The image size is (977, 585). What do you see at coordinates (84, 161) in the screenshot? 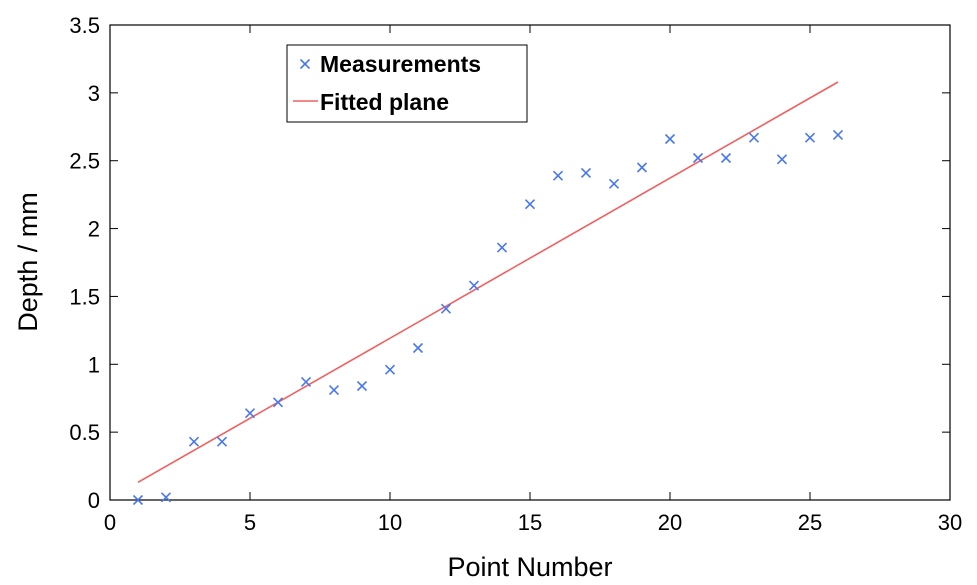
I see `y-tick-label: 2.5` at bounding box center [84, 161].